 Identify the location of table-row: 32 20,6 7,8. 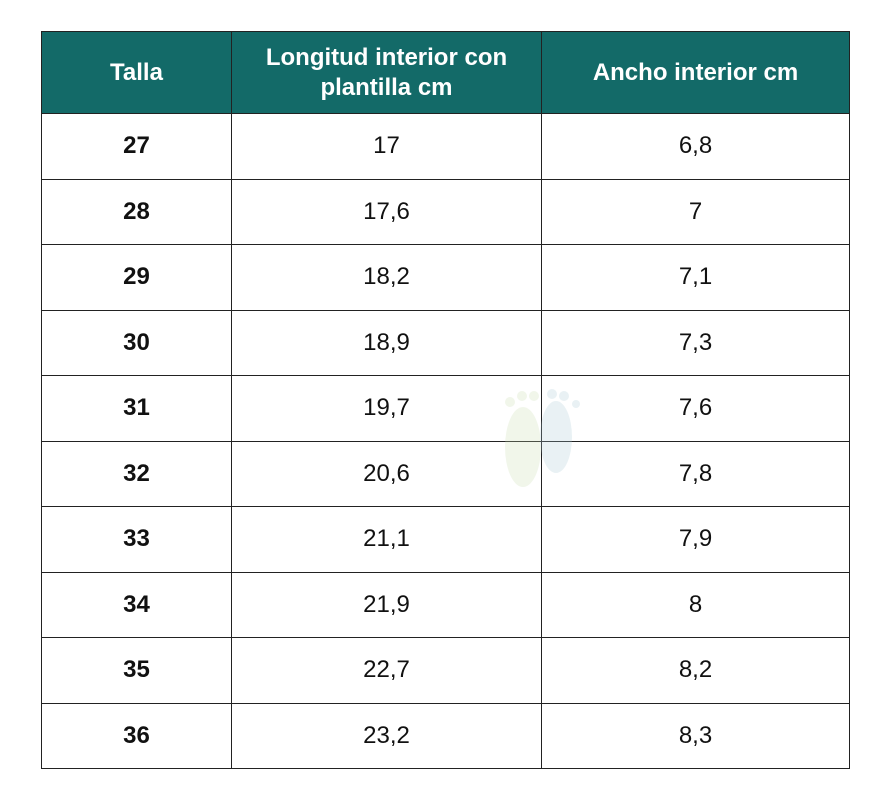
(445, 473).